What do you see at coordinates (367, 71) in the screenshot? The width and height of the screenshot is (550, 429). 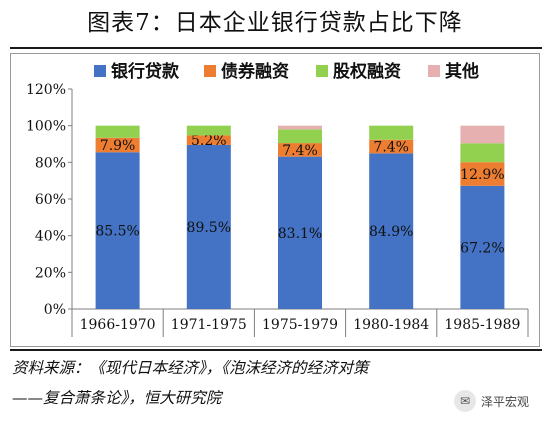 I see `legend-label: 股权融资` at bounding box center [367, 71].